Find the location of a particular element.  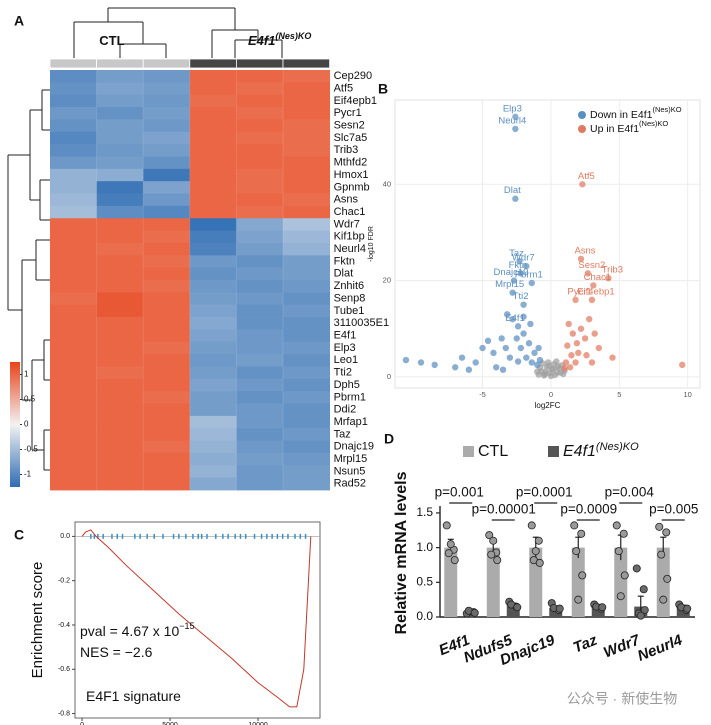

panel-letter: B is located at coordinates (383, 89).